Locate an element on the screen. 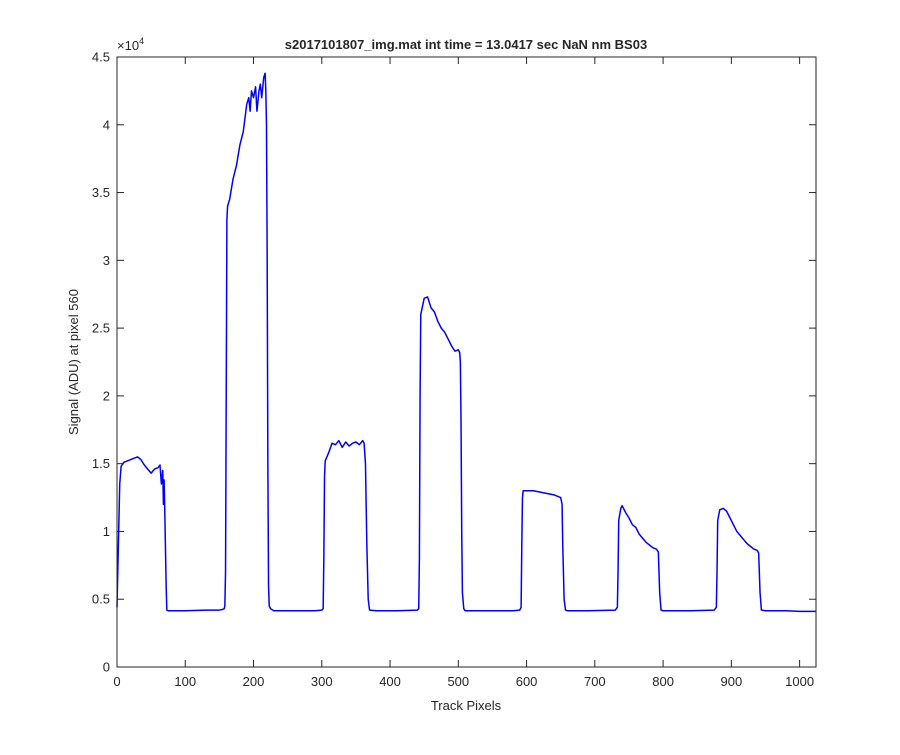 This screenshot has height=755, width=900. y-tick-label: 2.5 is located at coordinates (101, 328).